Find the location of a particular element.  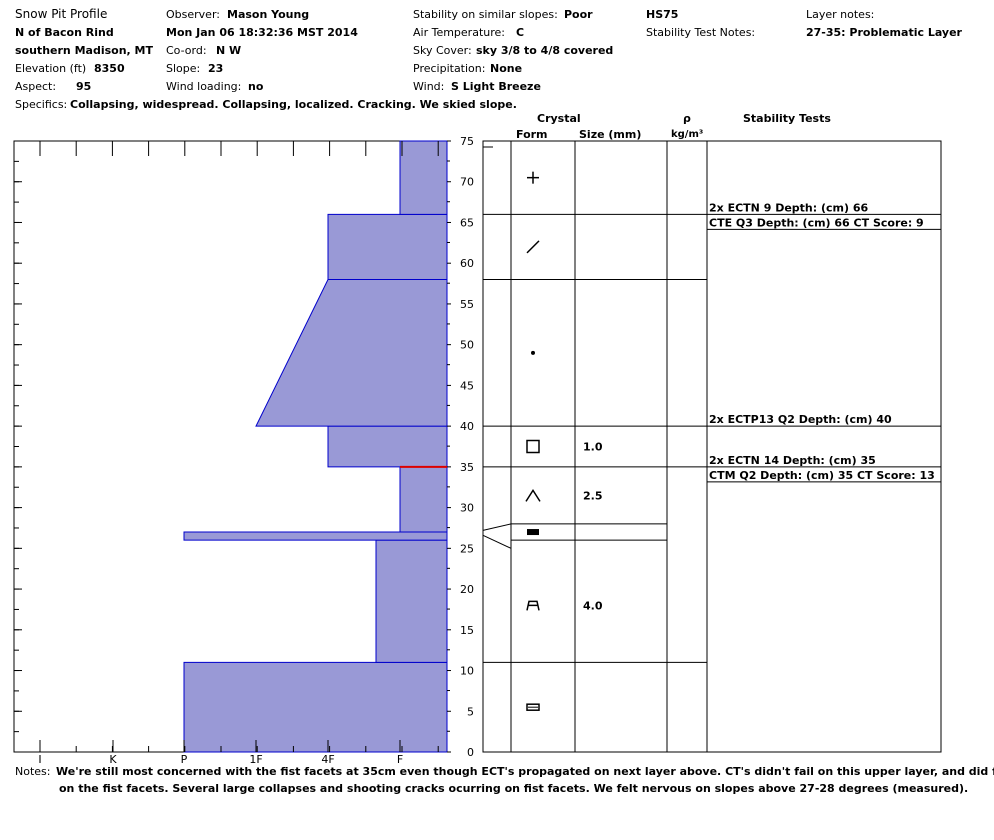

wind-loading-value: no is located at coordinates (256, 86).